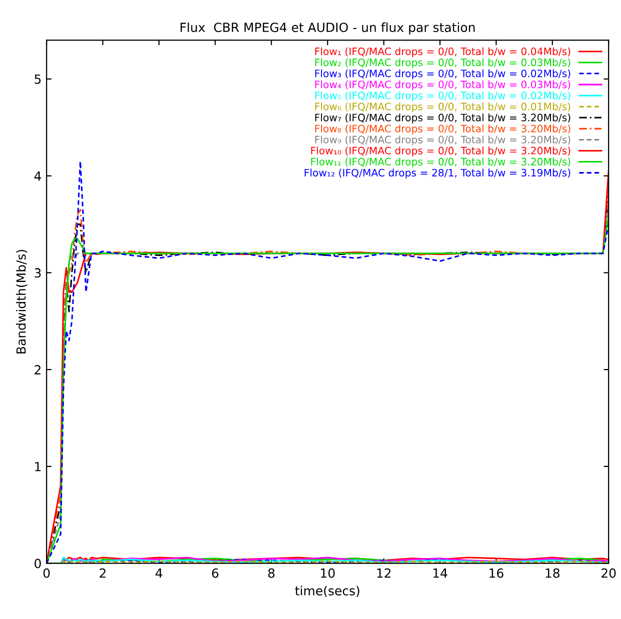 The image size is (621, 619). What do you see at coordinates (442, 119) in the screenshot?
I see `legend-label: Flow₇ (IFQ/MAC drops = 0/0, Total b/w = 3.20Mb/s)` at bounding box center [442, 119].